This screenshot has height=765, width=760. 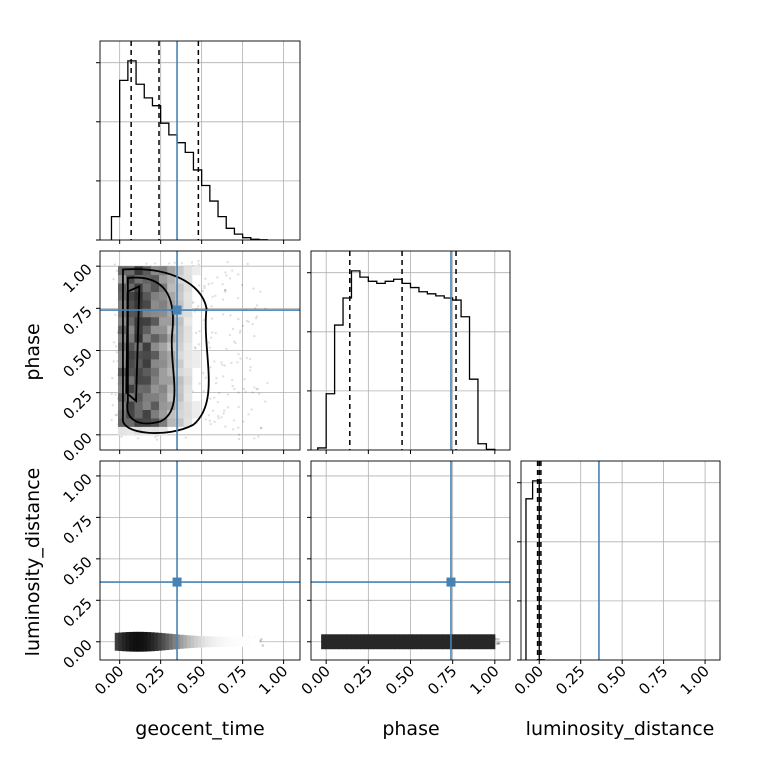 I want to click on xlabel-phase: phase, so click(x=410, y=729).